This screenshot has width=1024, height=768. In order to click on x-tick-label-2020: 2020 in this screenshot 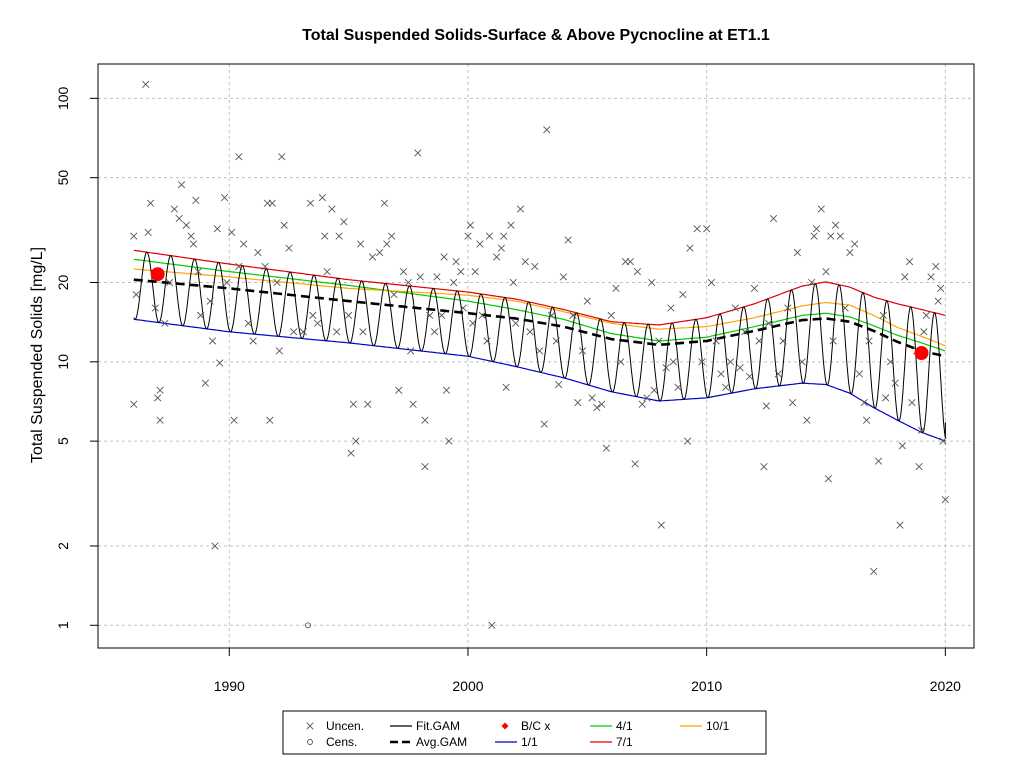, I will do `click(945, 686)`.